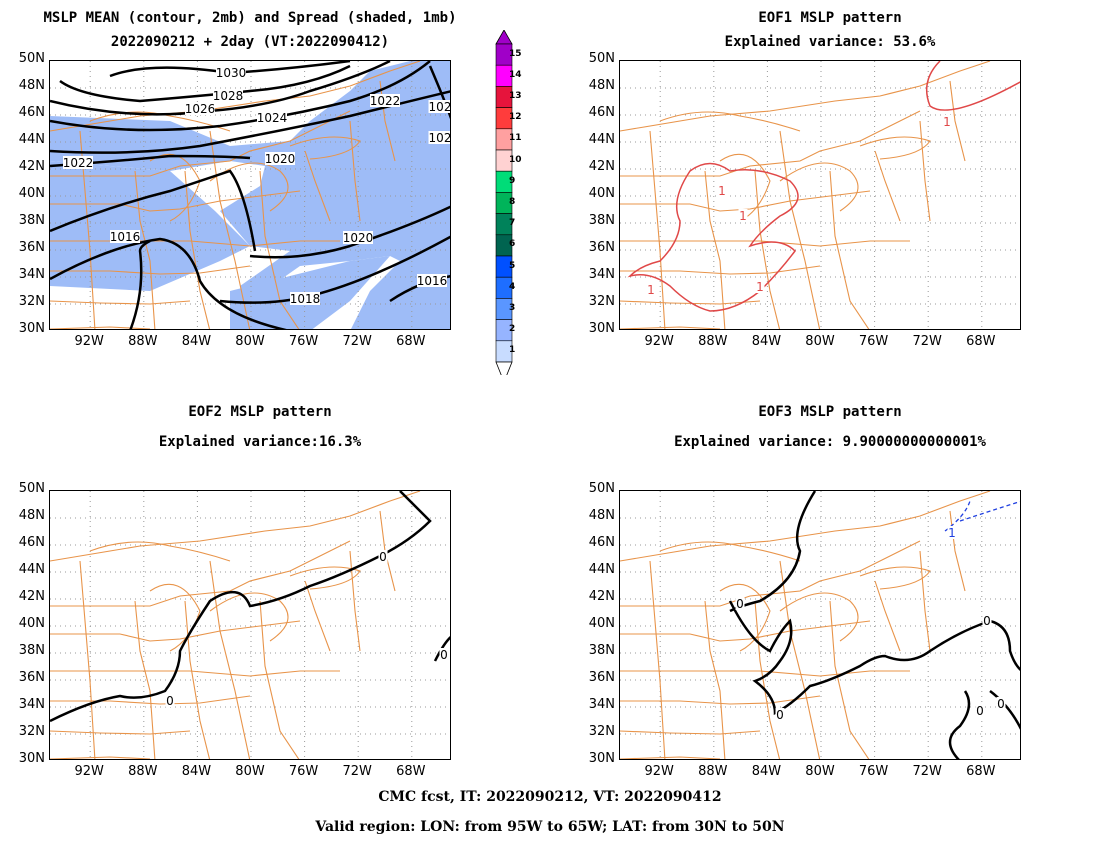 The height and width of the screenshot is (850, 1100). Describe the element at coordinates (515, 96) in the screenshot. I see `colorbar-label: 13` at that location.